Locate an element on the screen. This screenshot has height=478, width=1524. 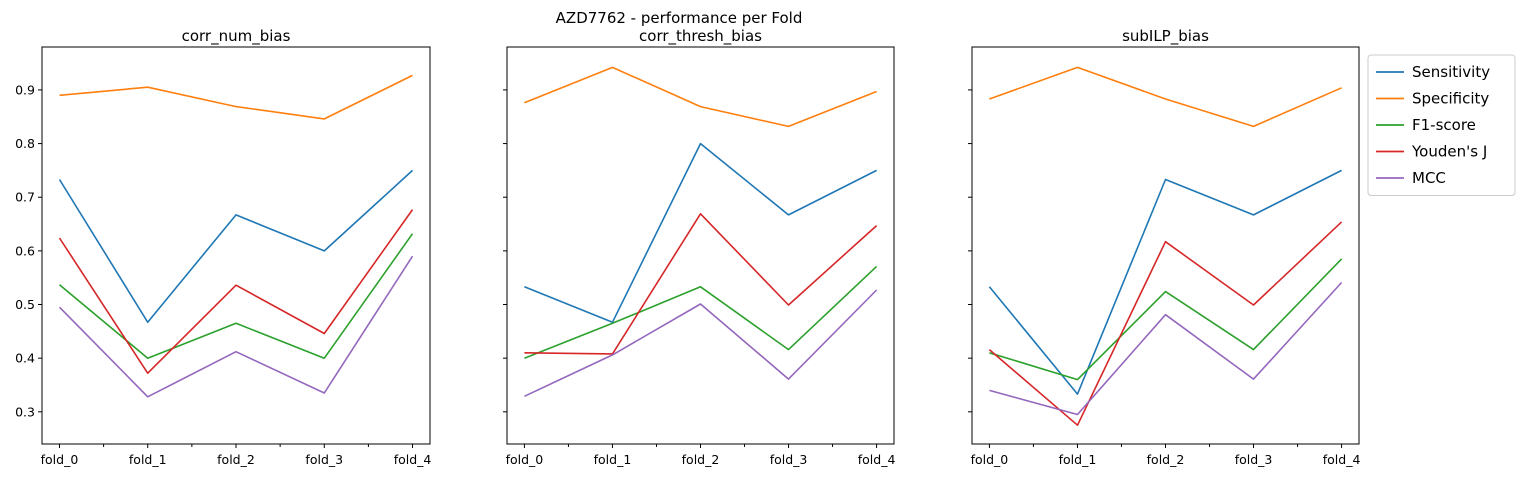
legend-label: Youden's J is located at coordinates (1449, 152).